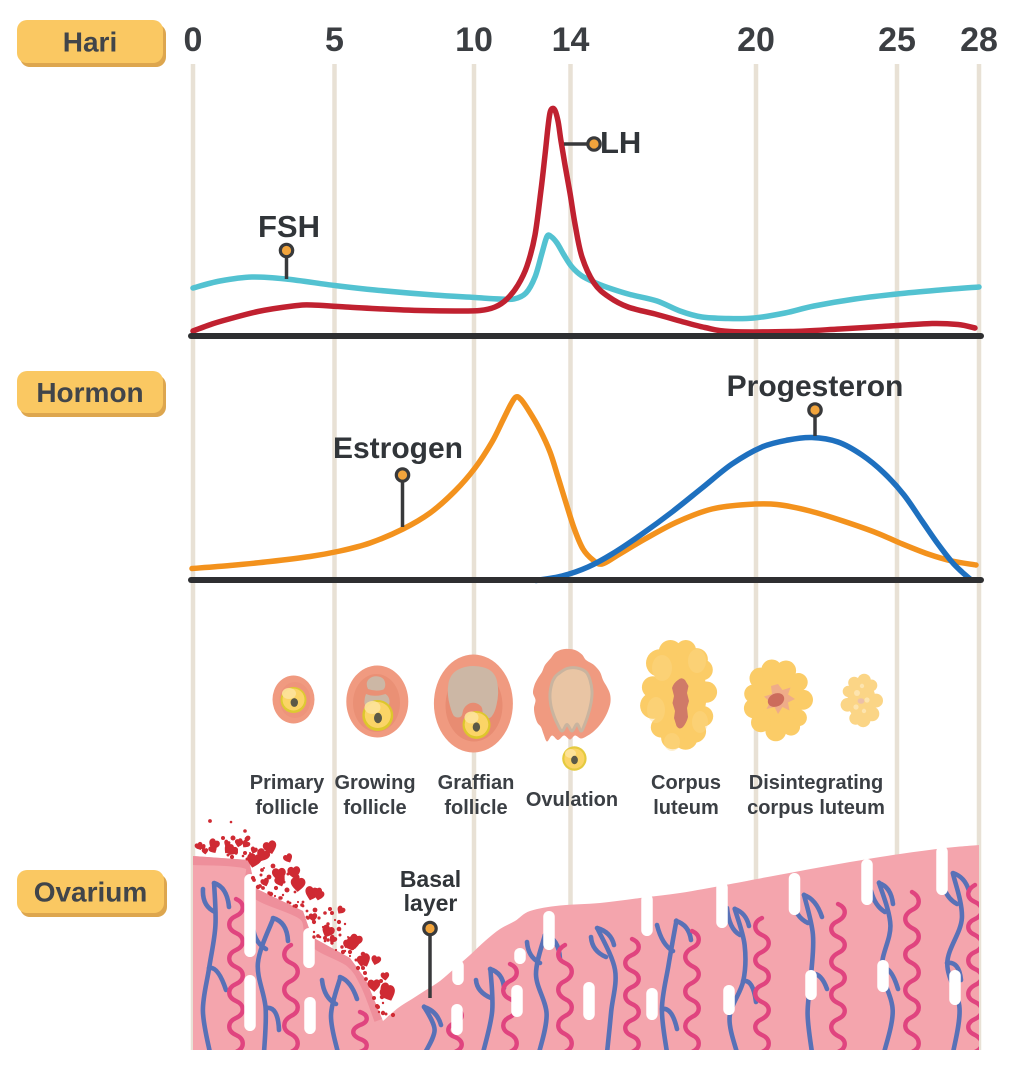  What do you see at coordinates (474, 40) in the screenshot?
I see `svg-text: 10` at bounding box center [474, 40].